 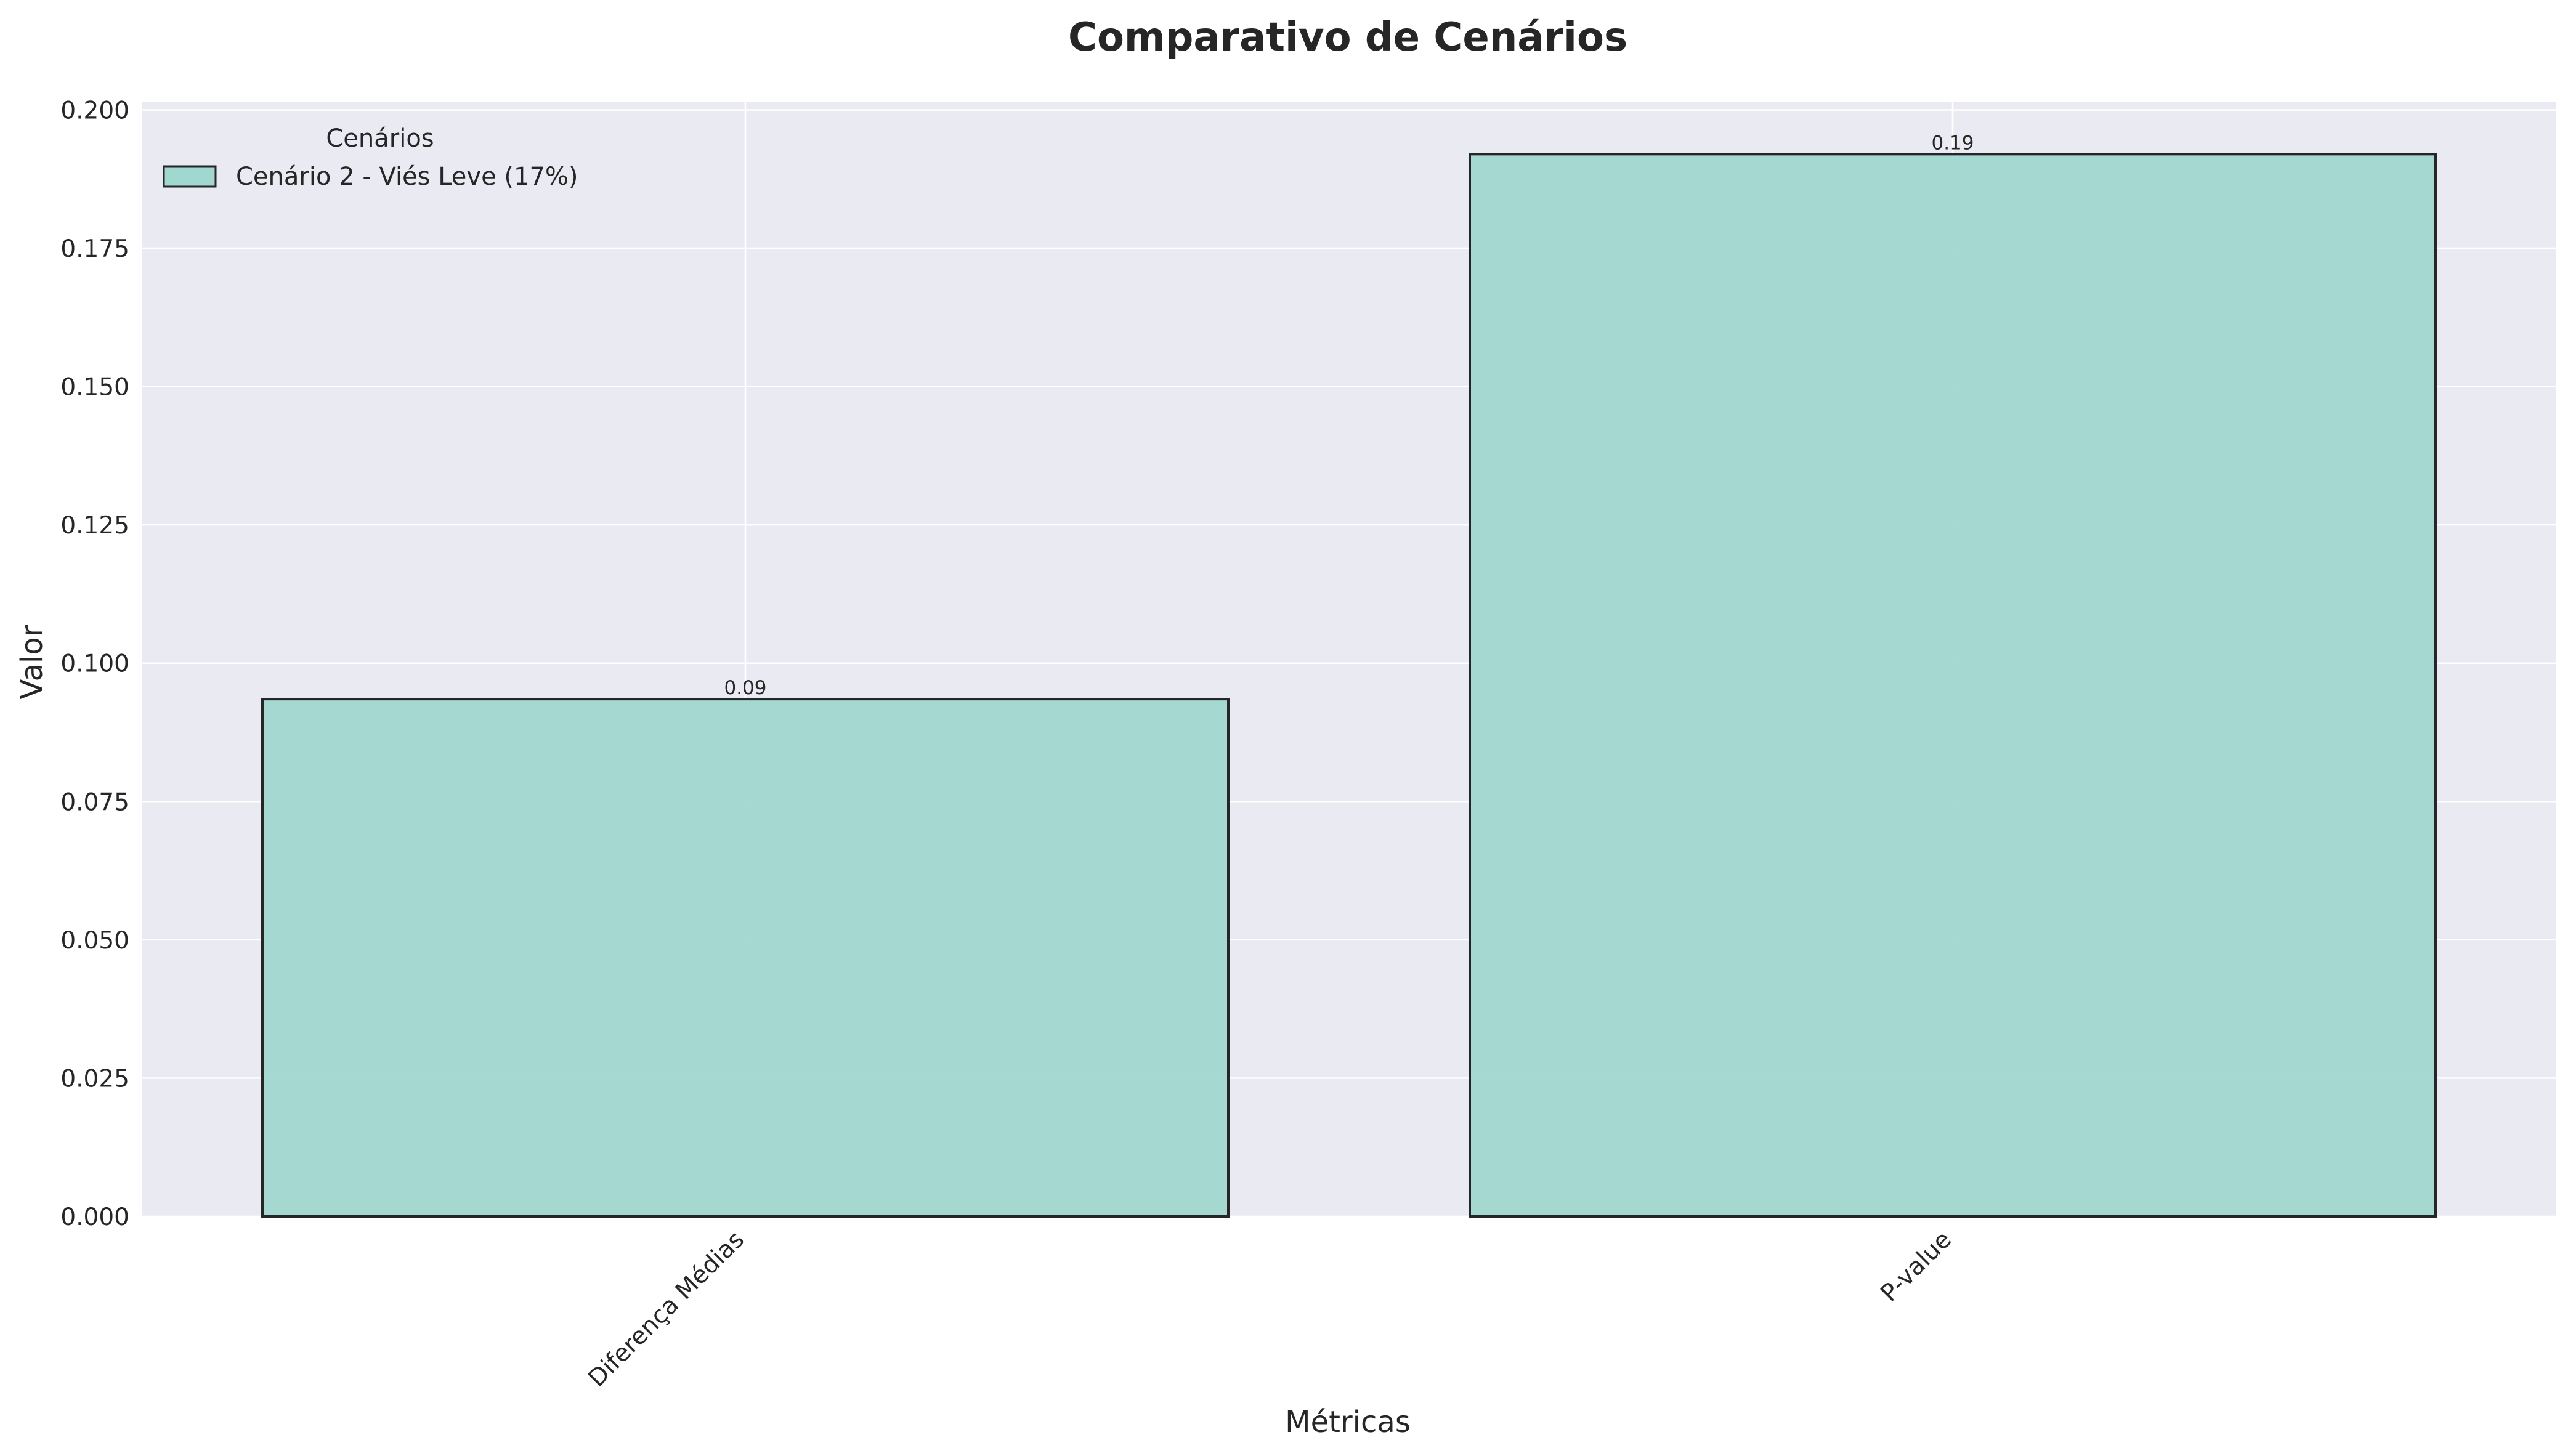 I want to click on x-tick-label: Diferença Médias, so click(x=667, y=1309).